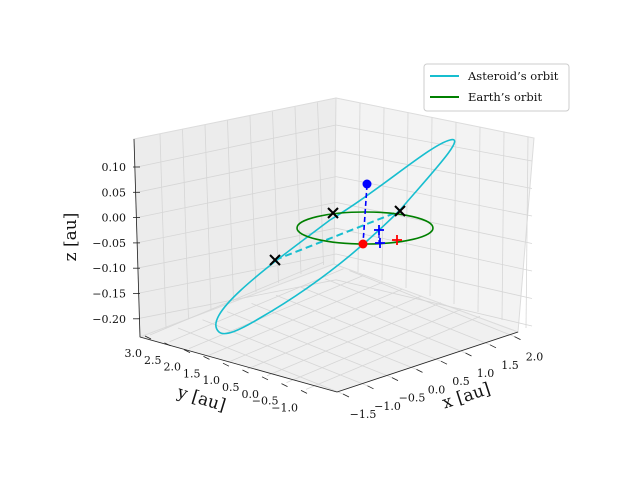 The height and width of the screenshot is (480, 640). What do you see at coordinates (153, 360) in the screenshot?
I see `y-tick-label: 2.5` at bounding box center [153, 360].